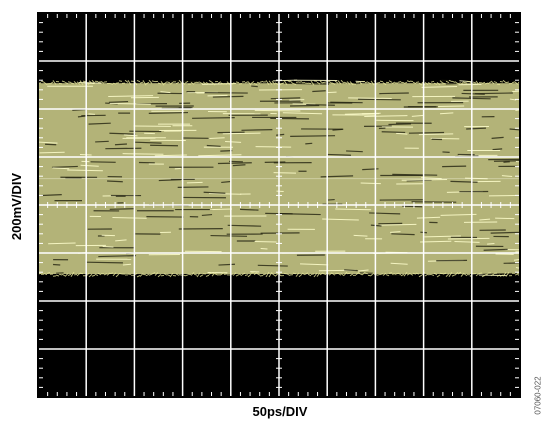  What do you see at coordinates (280, 411) in the screenshot?
I see `x-axis-label: 50ps/DIV` at bounding box center [280, 411].